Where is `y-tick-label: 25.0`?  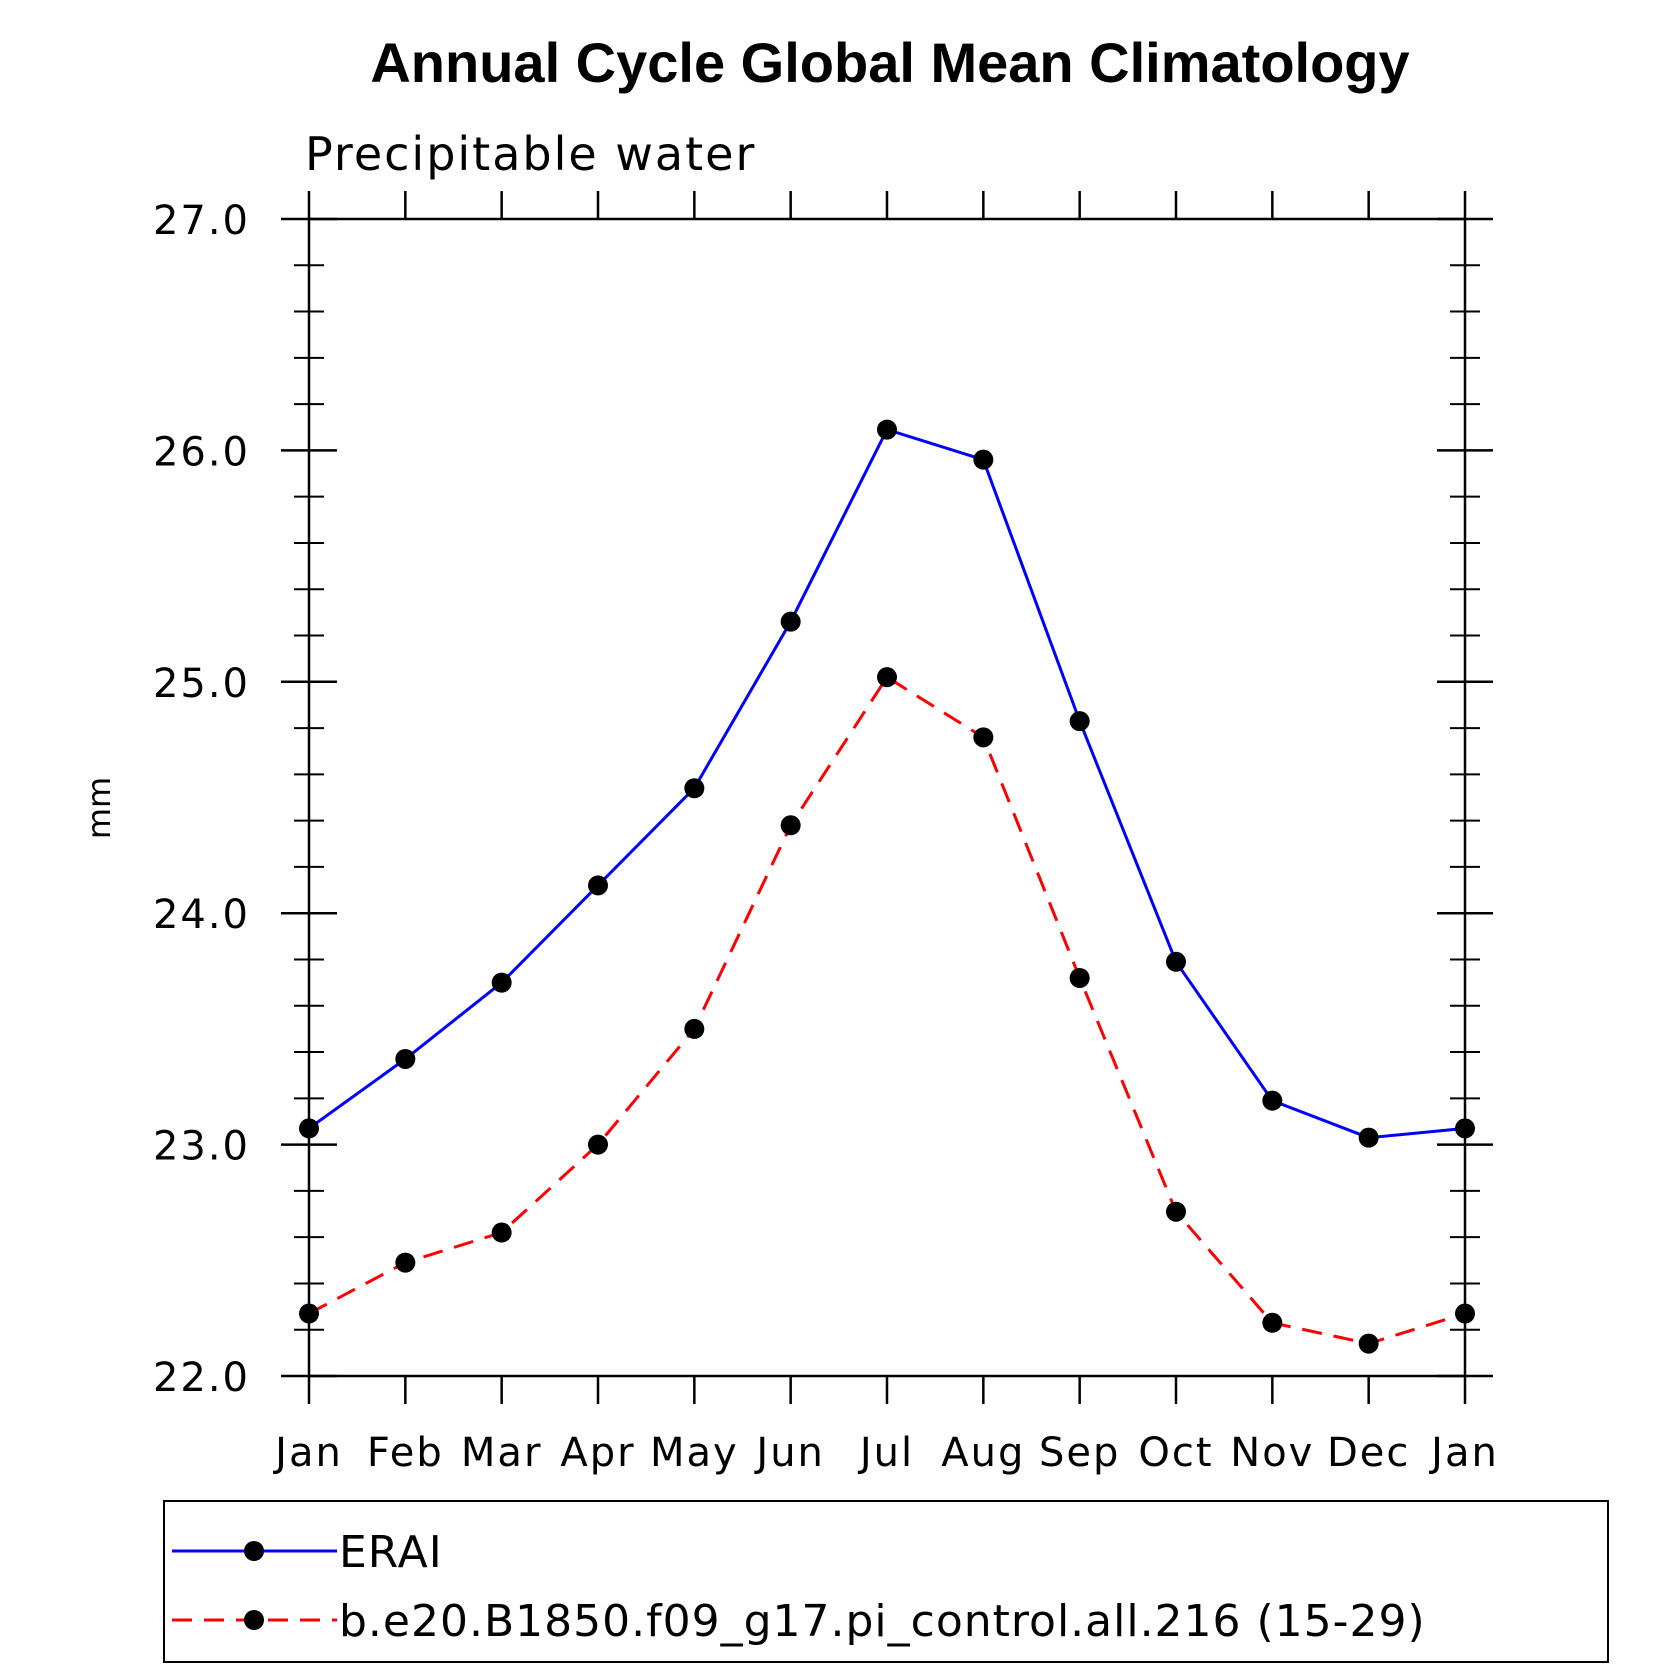
y-tick-label: 25.0 is located at coordinates (201, 684).